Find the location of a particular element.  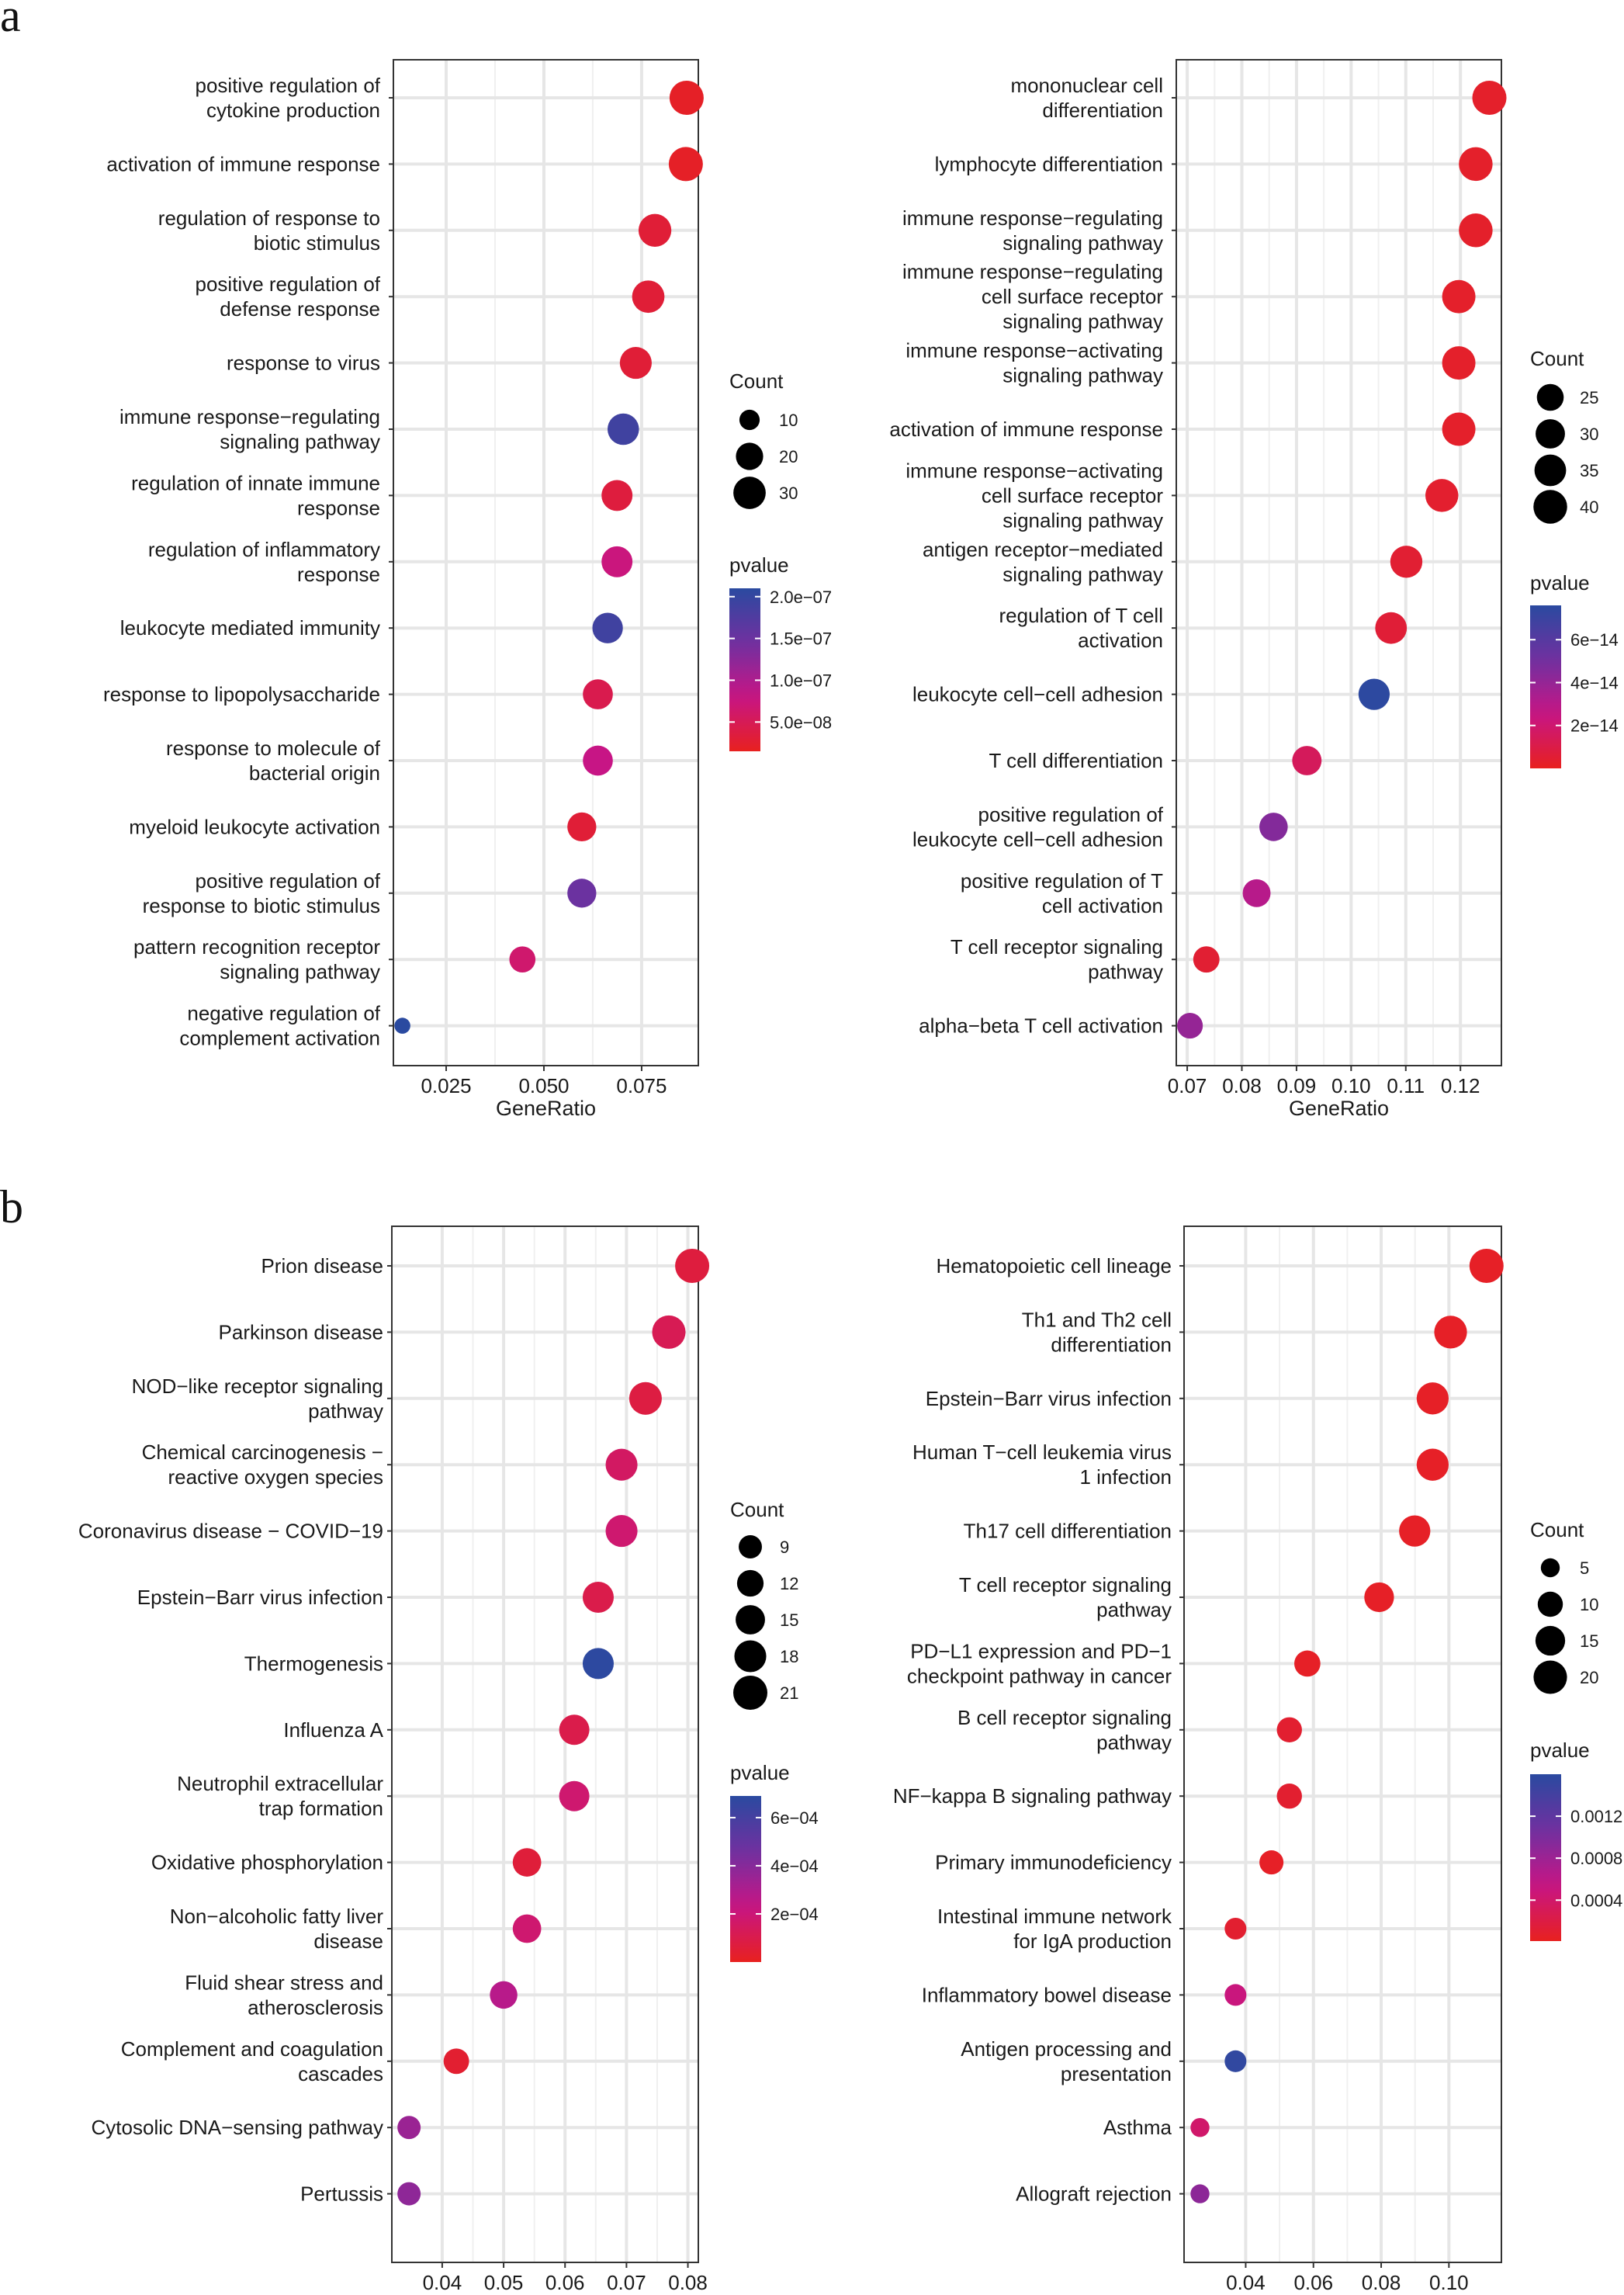

colorbar-tick-label: 0.0008 is located at coordinates (1596, 1858).